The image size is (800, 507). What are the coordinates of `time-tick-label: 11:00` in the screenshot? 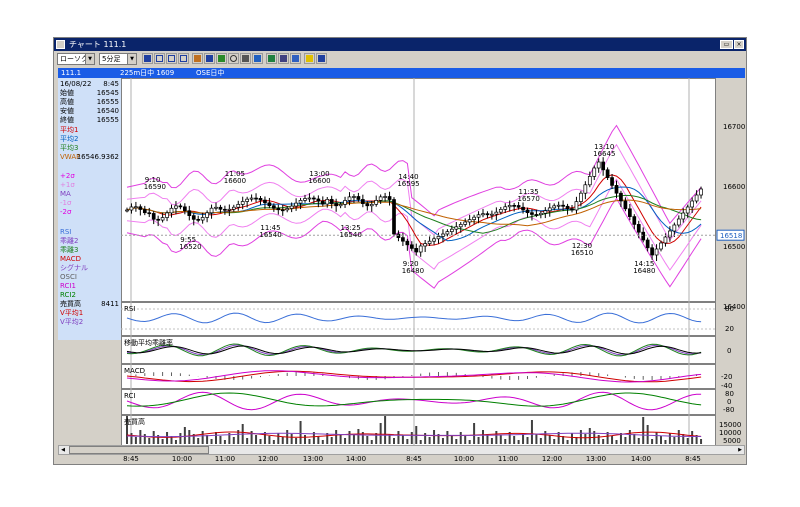 It's located at (225, 459).